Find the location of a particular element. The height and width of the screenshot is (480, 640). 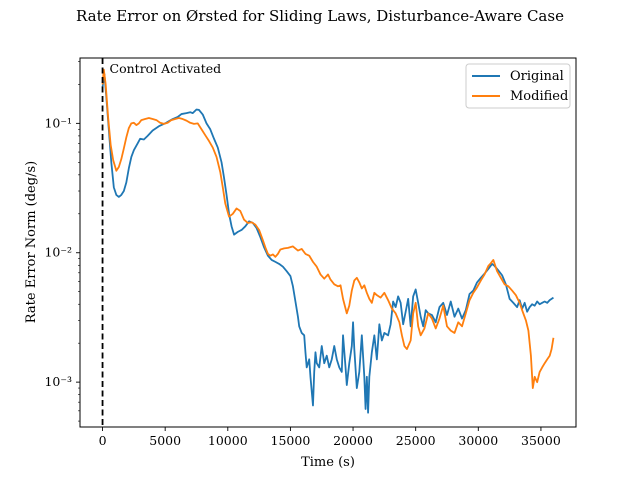

x-tick-label: 10000 is located at coordinates (228, 440).